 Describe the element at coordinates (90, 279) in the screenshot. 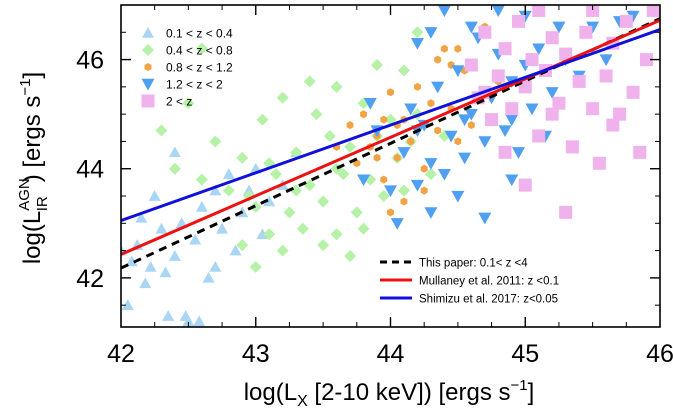

I see `y-tick-label: 42` at that location.